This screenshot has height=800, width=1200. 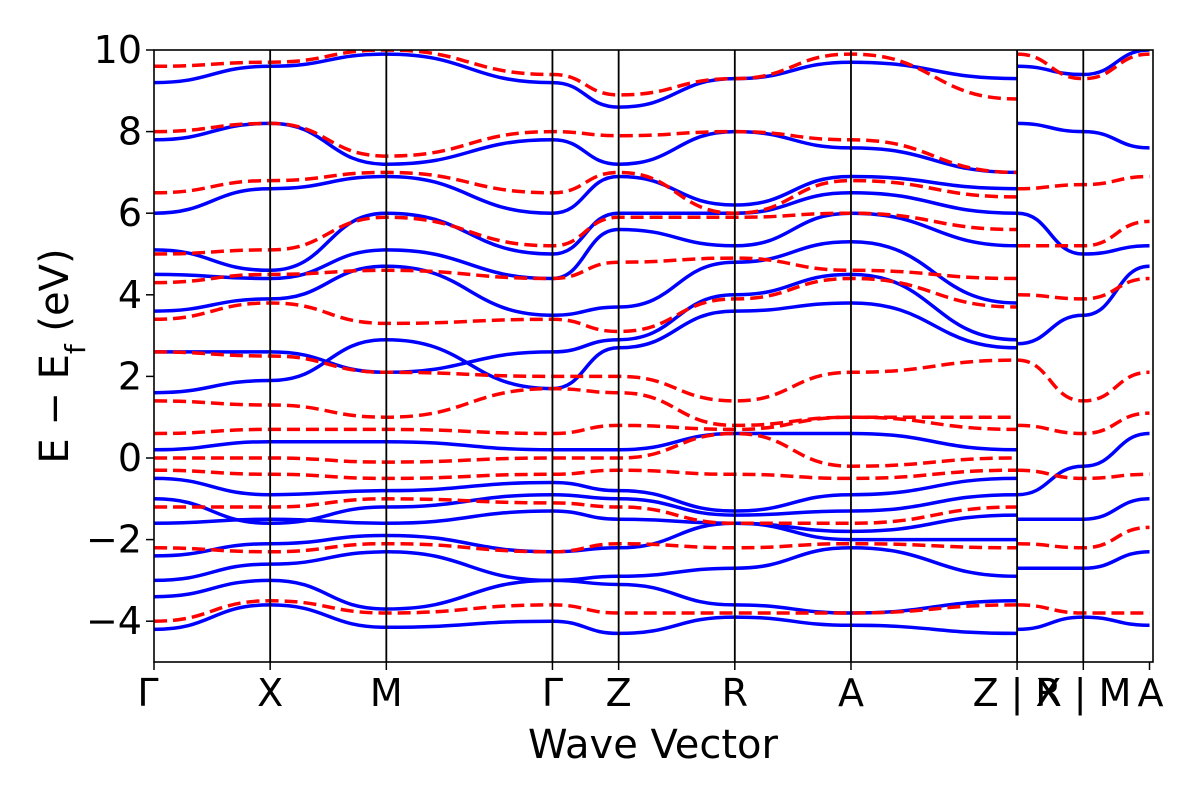 What do you see at coordinates (619, 693) in the screenshot?
I see `x-tick-label-4: Z` at bounding box center [619, 693].